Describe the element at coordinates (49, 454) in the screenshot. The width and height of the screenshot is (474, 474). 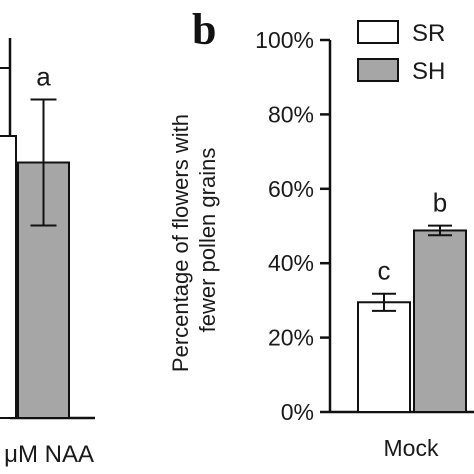
I see `panel-a-x-tick-label: μM NAA` at that location.